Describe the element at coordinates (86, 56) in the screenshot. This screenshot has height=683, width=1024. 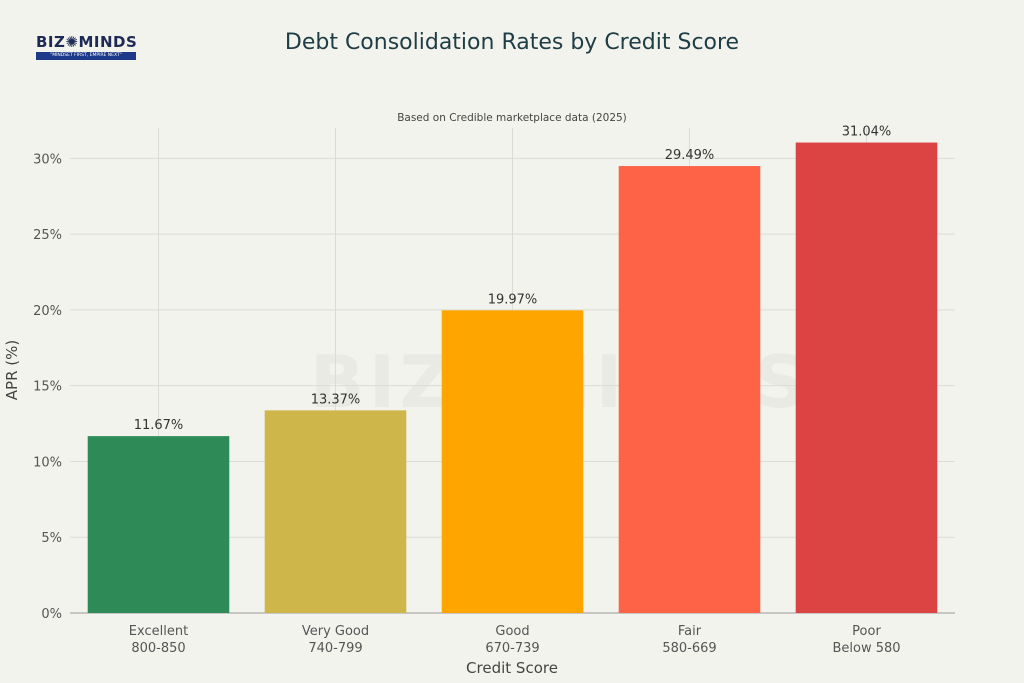
I see `logo-tagline: "MINDSET FIRST, EMPIRE NEXT"` at that location.